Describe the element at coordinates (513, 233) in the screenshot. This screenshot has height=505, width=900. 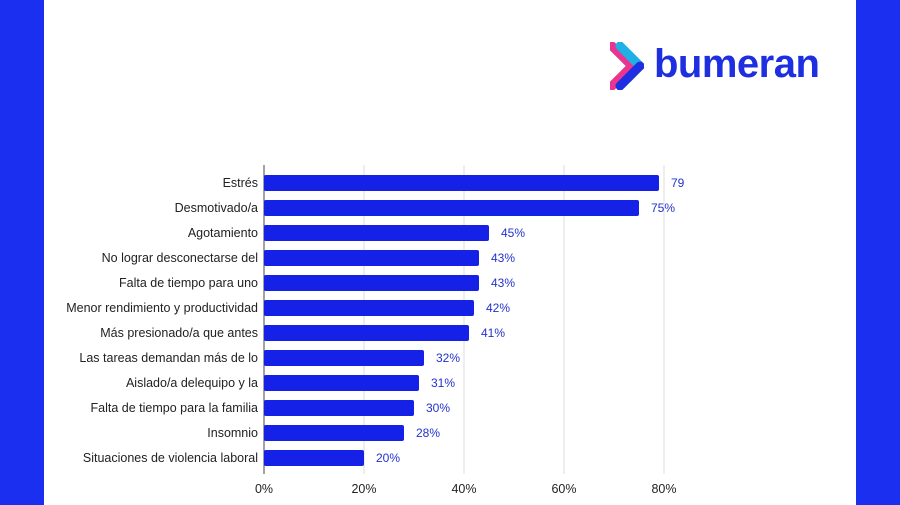
I see `value-label: 45%` at that location.